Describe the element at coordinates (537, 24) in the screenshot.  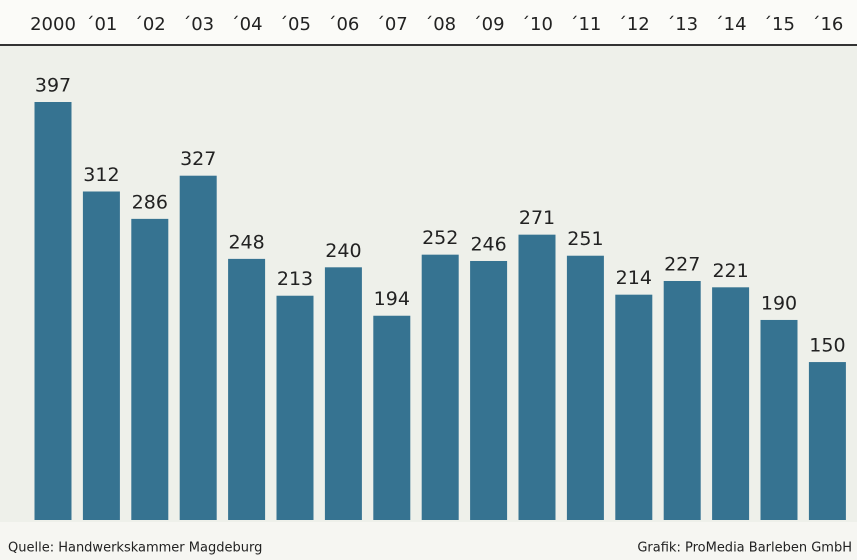
I see `category-label: ´10` at that location.